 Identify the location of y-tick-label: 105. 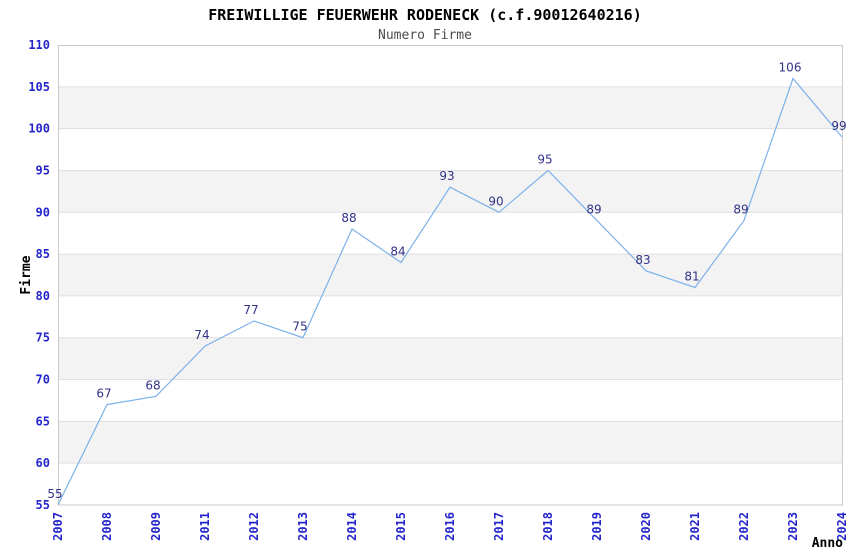
(39, 87).